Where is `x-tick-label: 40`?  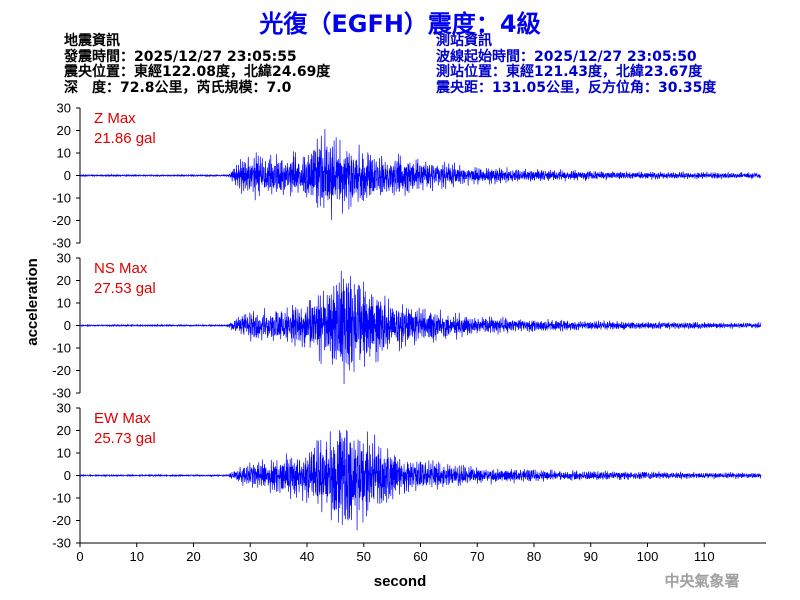 x-tick-label: 40 is located at coordinates (307, 556).